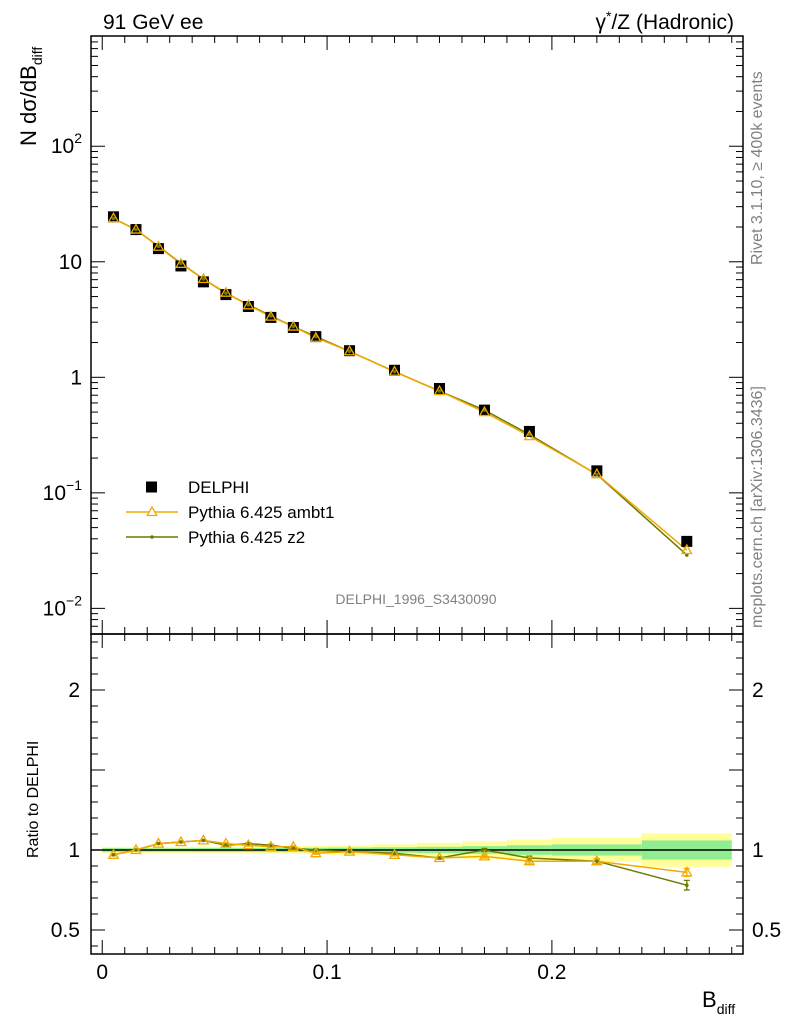 Image resolution: width=786 pixels, height=1024 pixels. I want to click on legend-label: Pythia 6.425 ambt1, so click(261, 512).